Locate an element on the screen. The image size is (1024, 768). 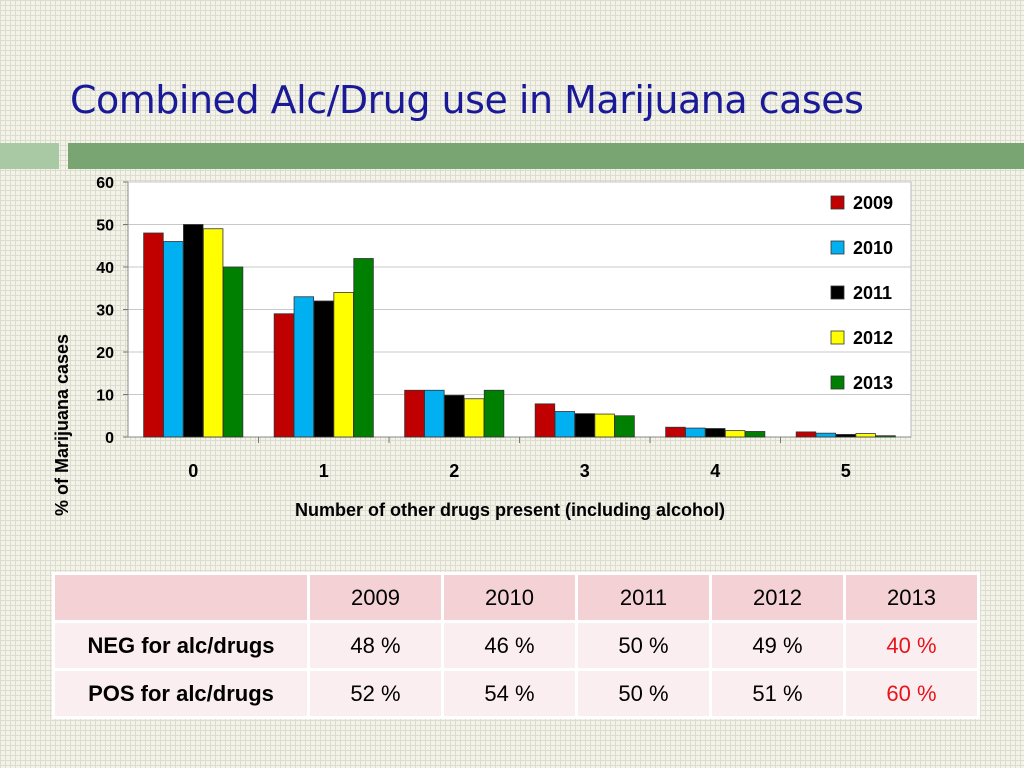
header-cell-2012: 2012 is located at coordinates (777, 597).